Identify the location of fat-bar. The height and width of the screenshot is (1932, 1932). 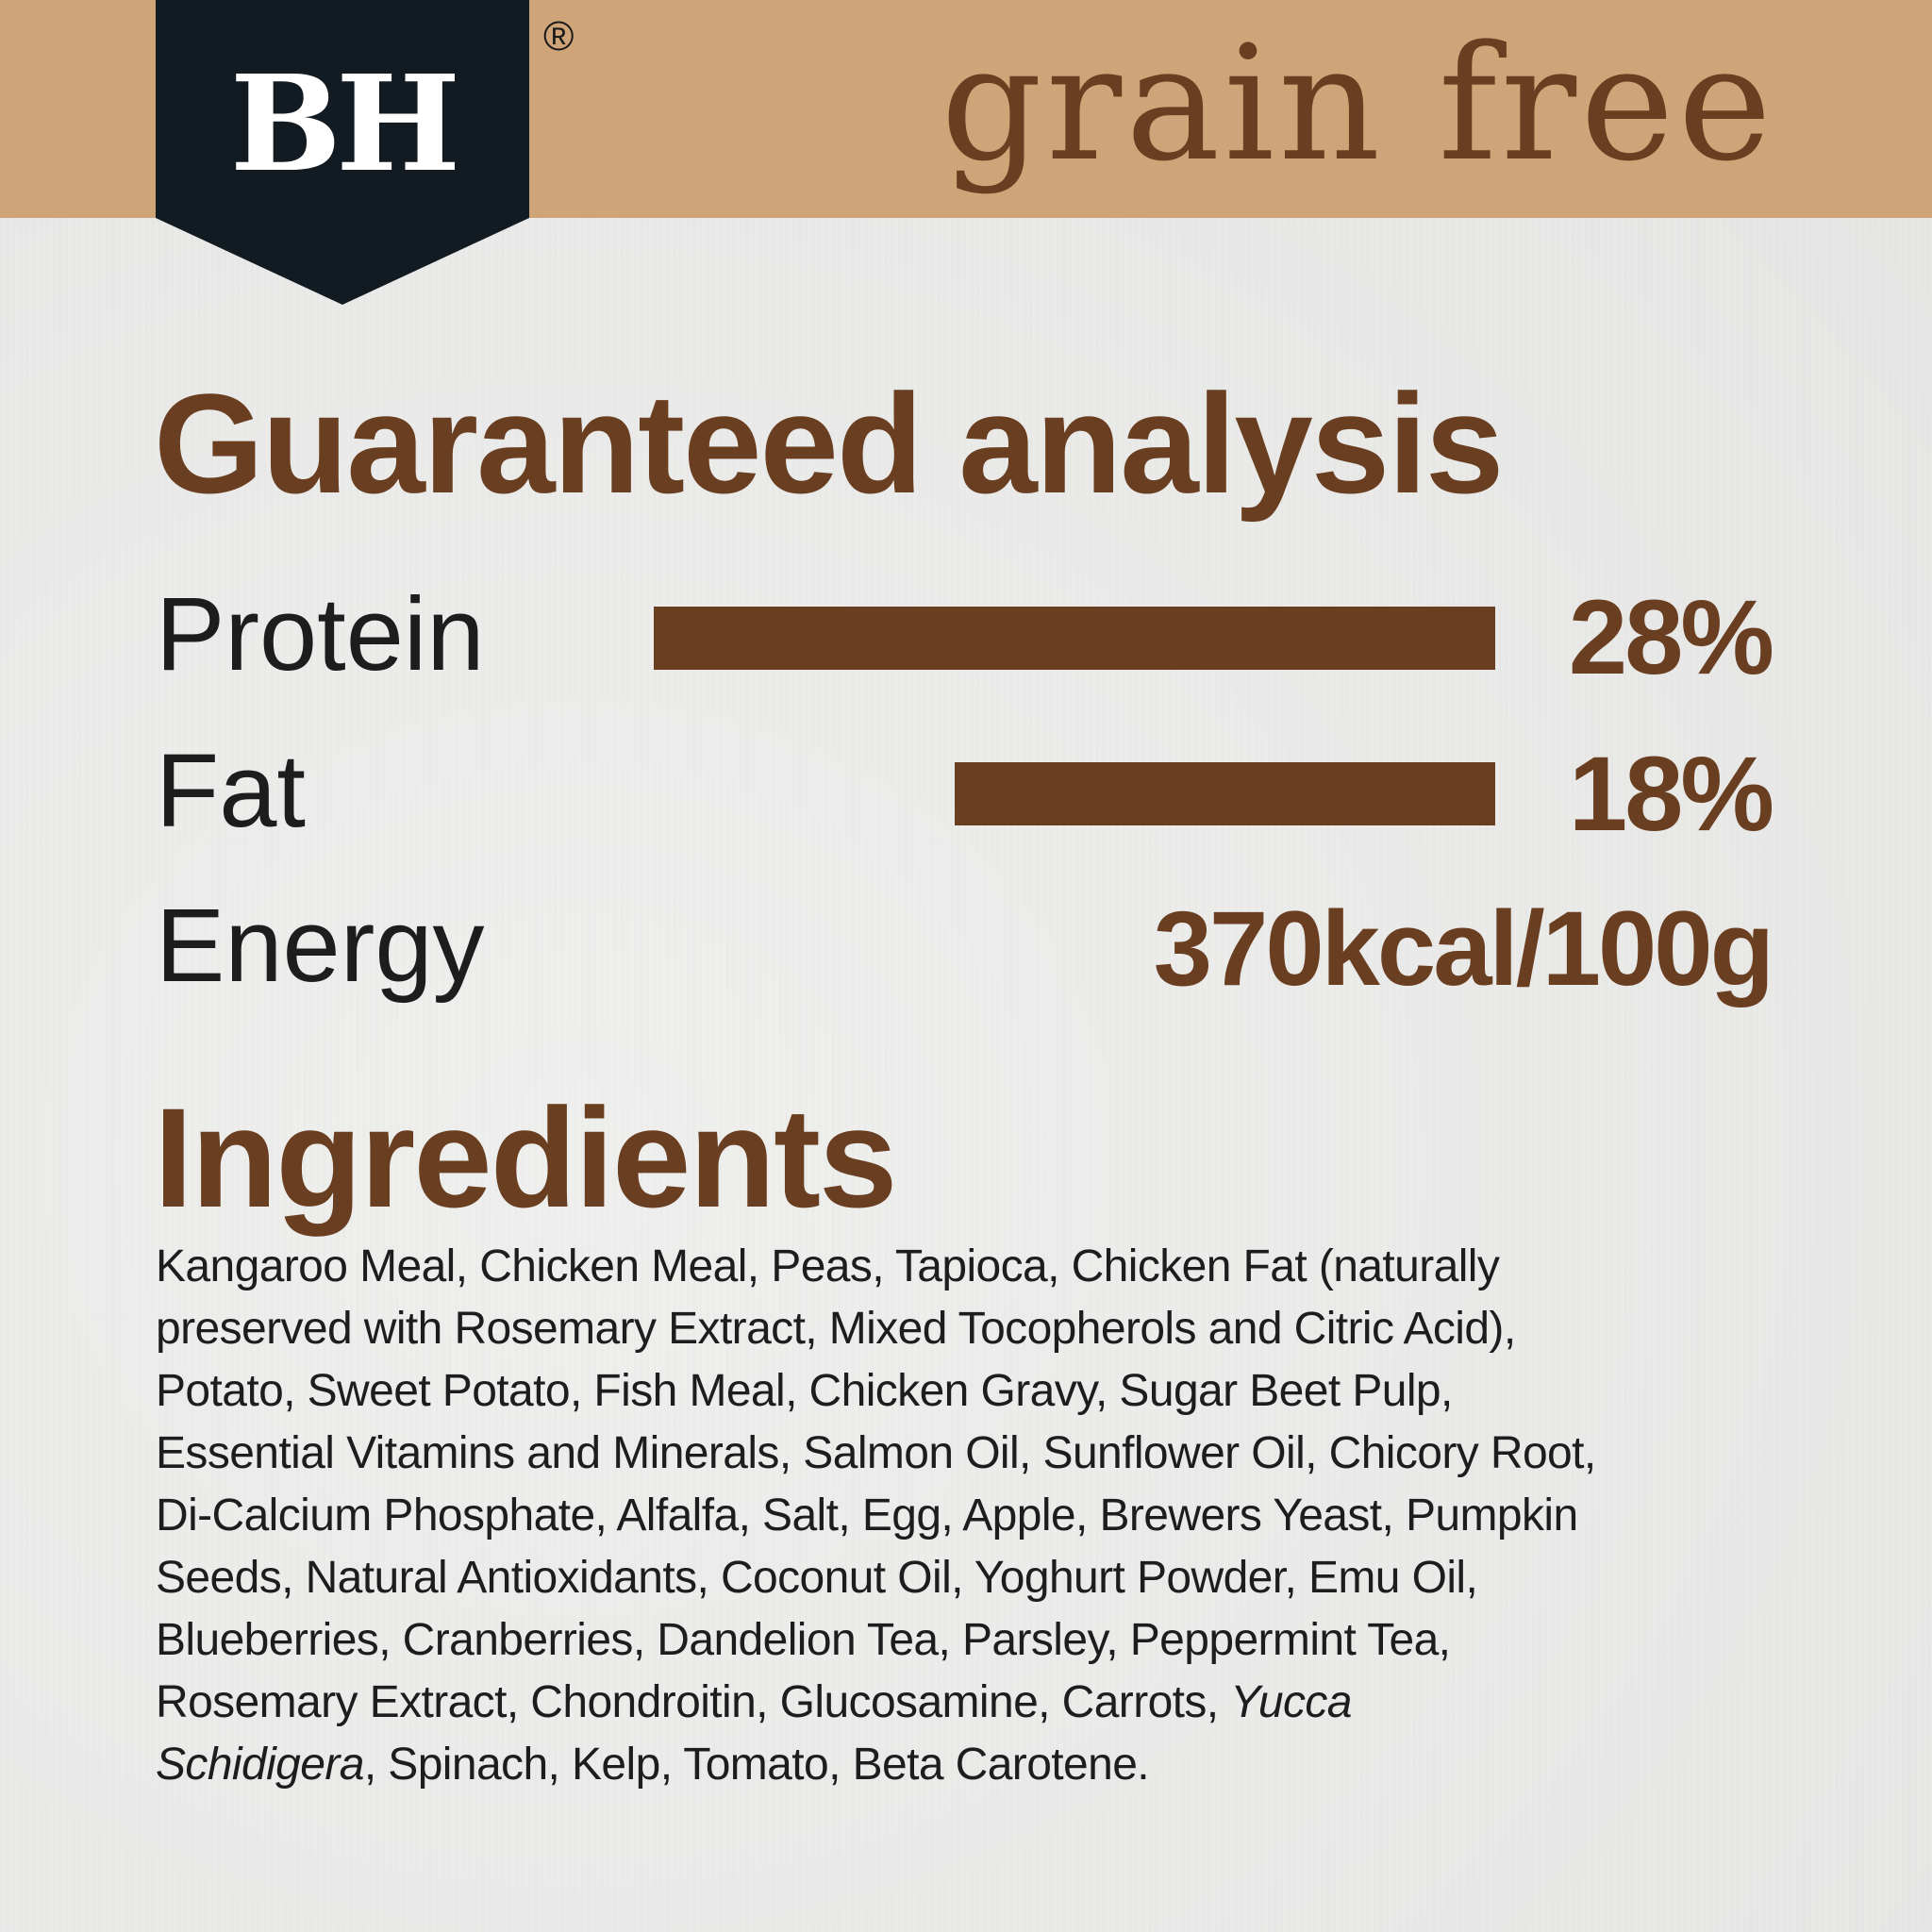
(1224, 794).